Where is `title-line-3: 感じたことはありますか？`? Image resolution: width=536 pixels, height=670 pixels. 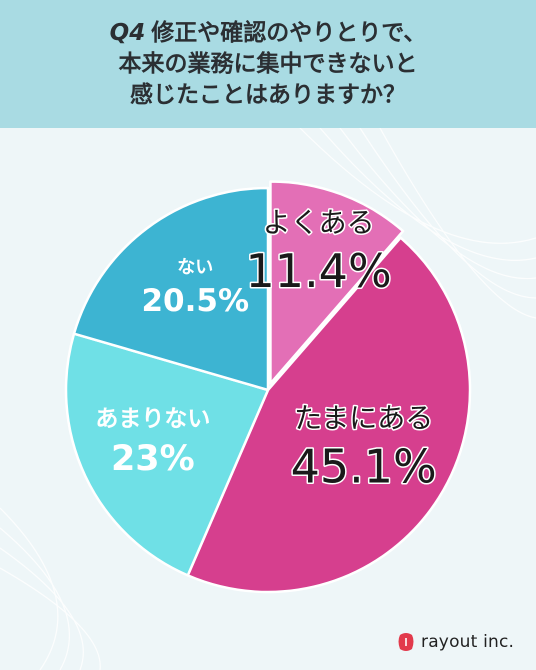
title-line-3: 感じたことはありますか？ is located at coordinates (268, 94).